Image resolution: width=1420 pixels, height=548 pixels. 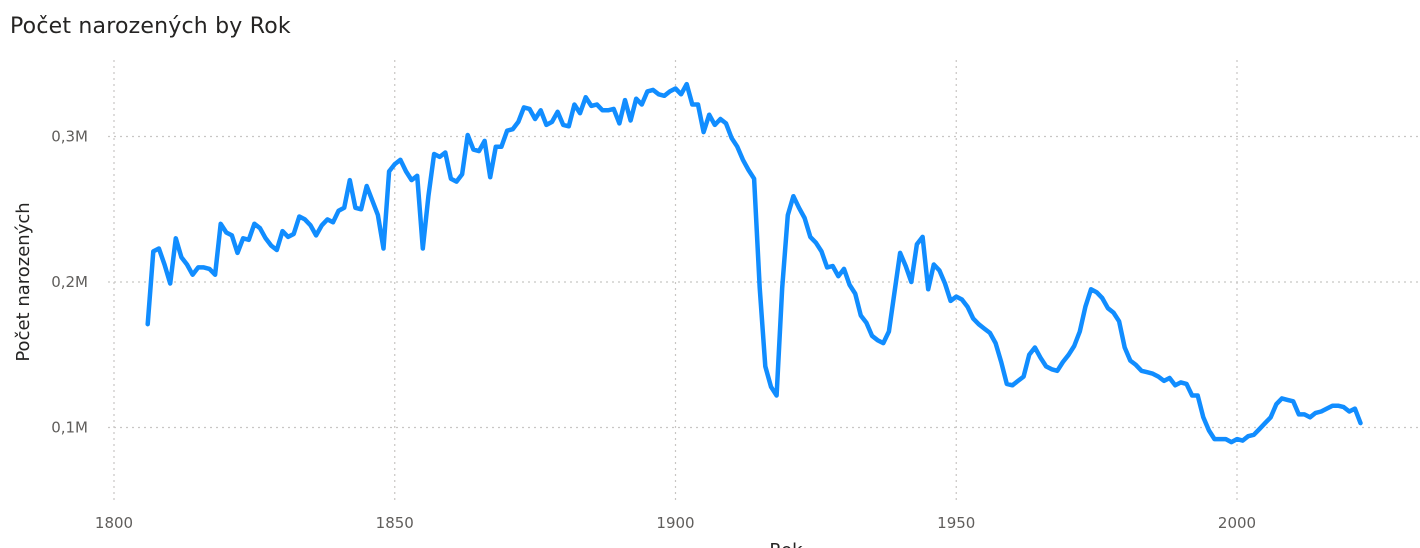 I want to click on x-tick-label: 1950, so click(x=956, y=523).